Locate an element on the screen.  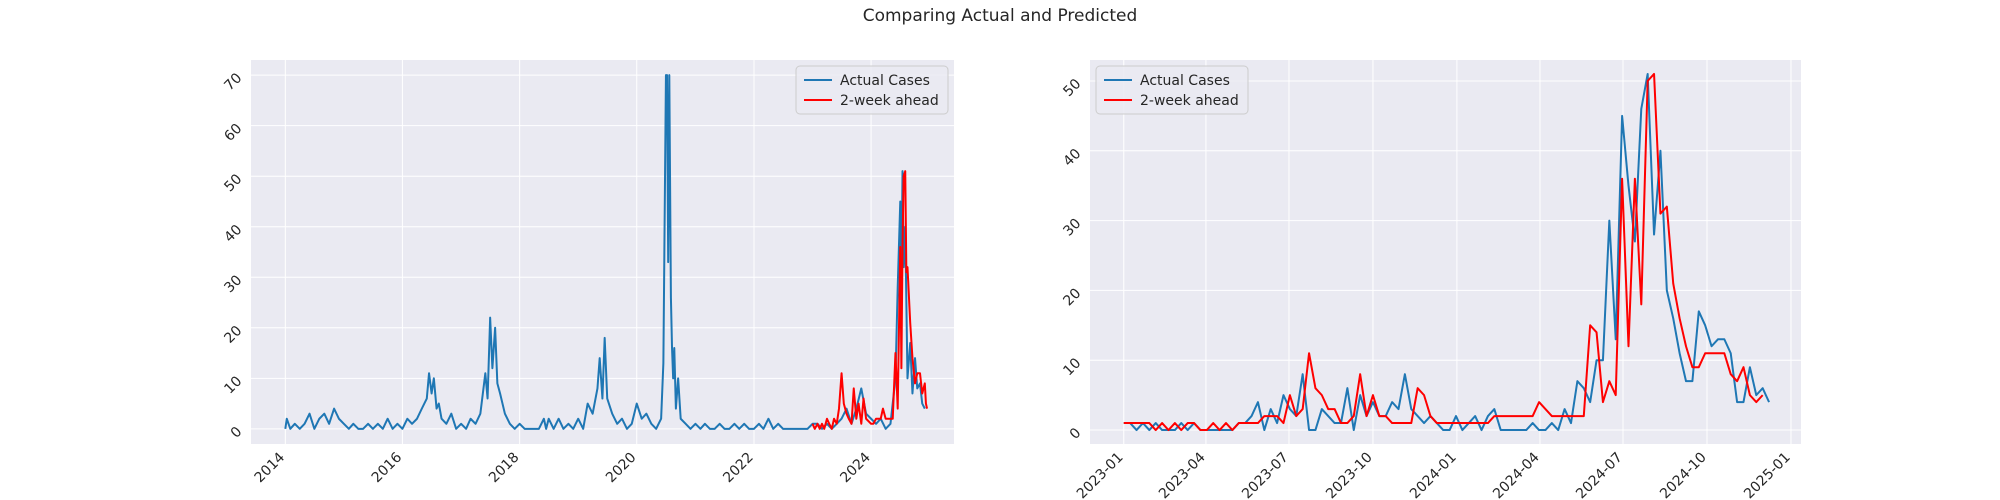
x-tick-label: 2018 is located at coordinates (504, 468).